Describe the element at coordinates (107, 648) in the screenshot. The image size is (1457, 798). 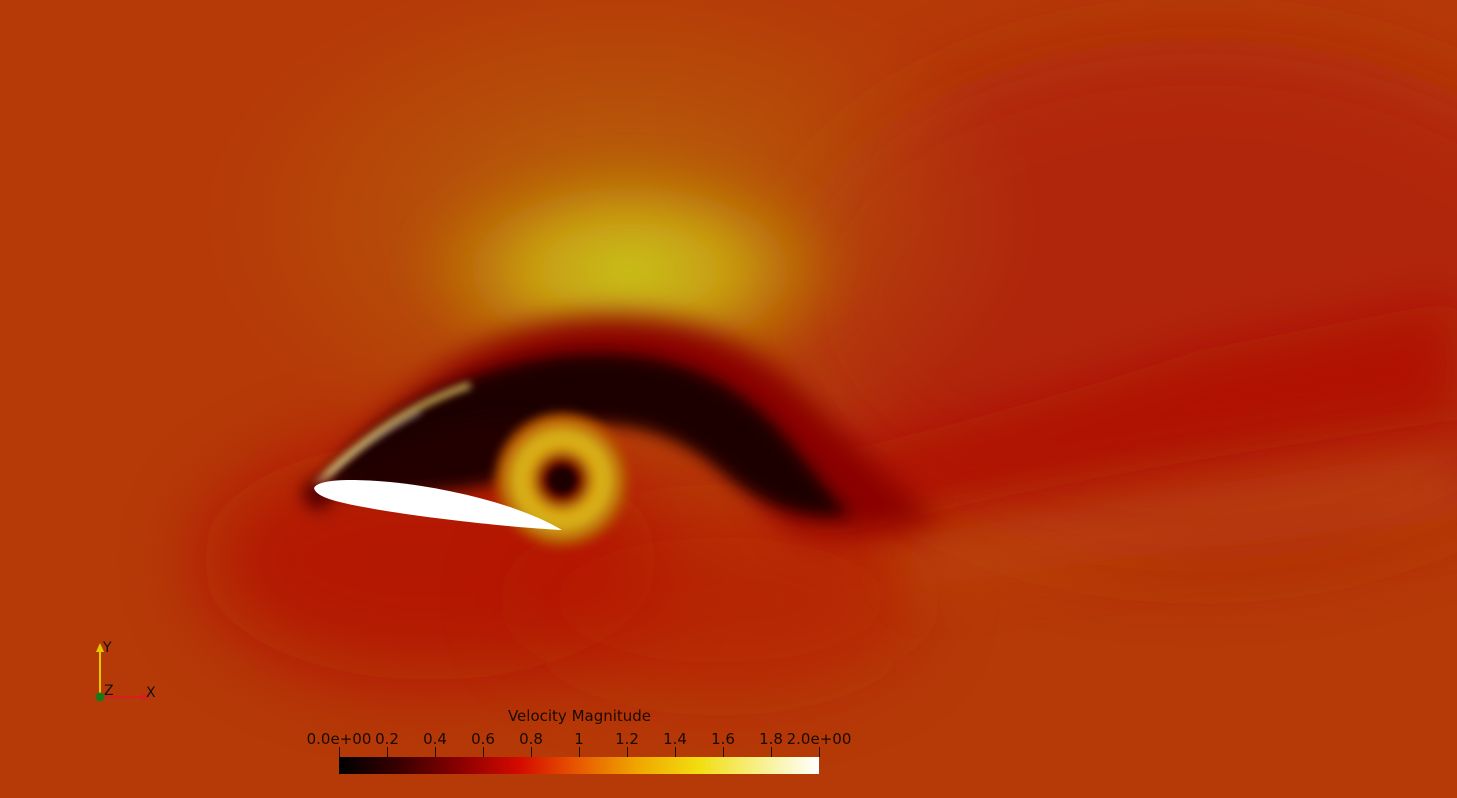
I see `axis-label-y: Y` at that location.